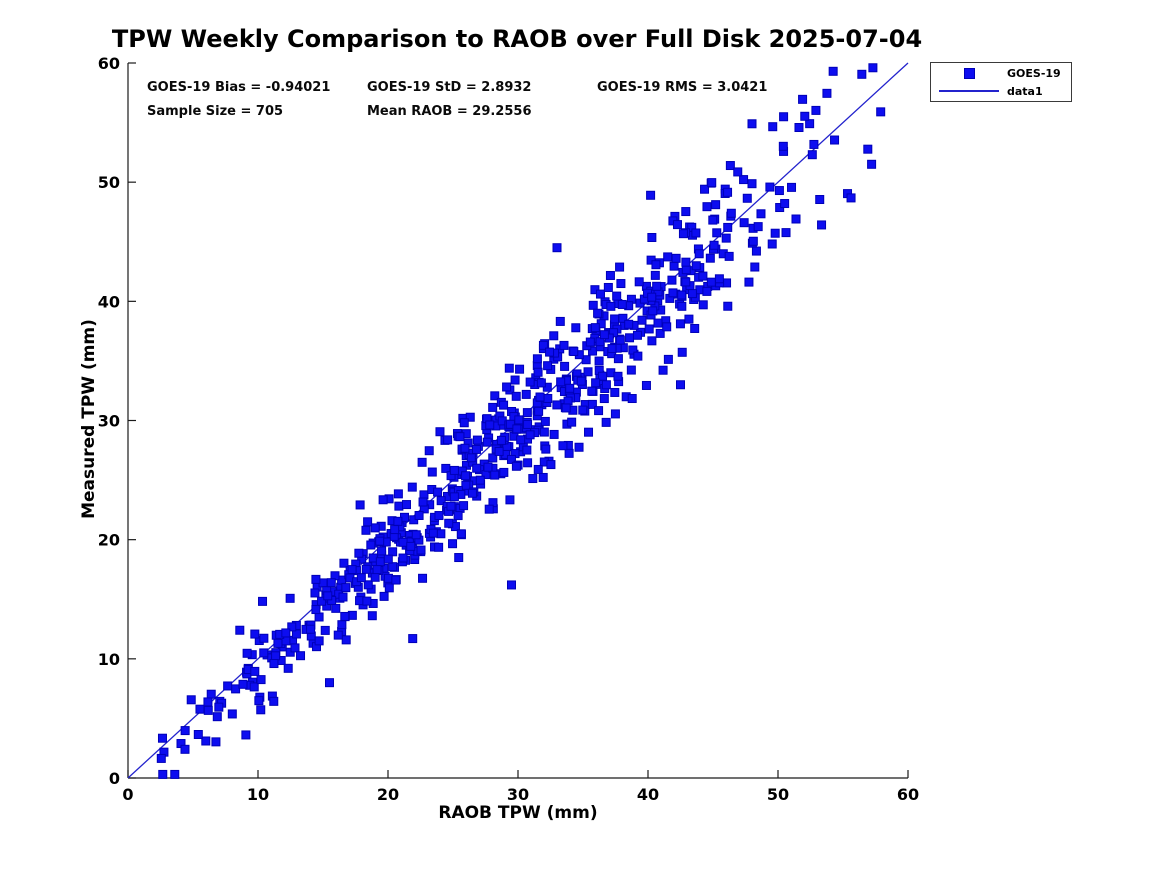  I want to click on y-axis-tick-label: 20, so click(109, 540).